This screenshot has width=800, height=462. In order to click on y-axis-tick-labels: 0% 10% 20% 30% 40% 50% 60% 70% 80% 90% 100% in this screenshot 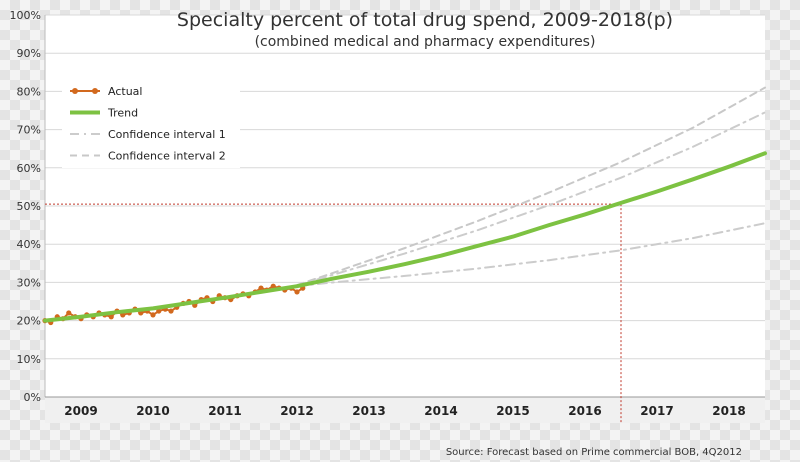, I will do `click(25, 206)`.